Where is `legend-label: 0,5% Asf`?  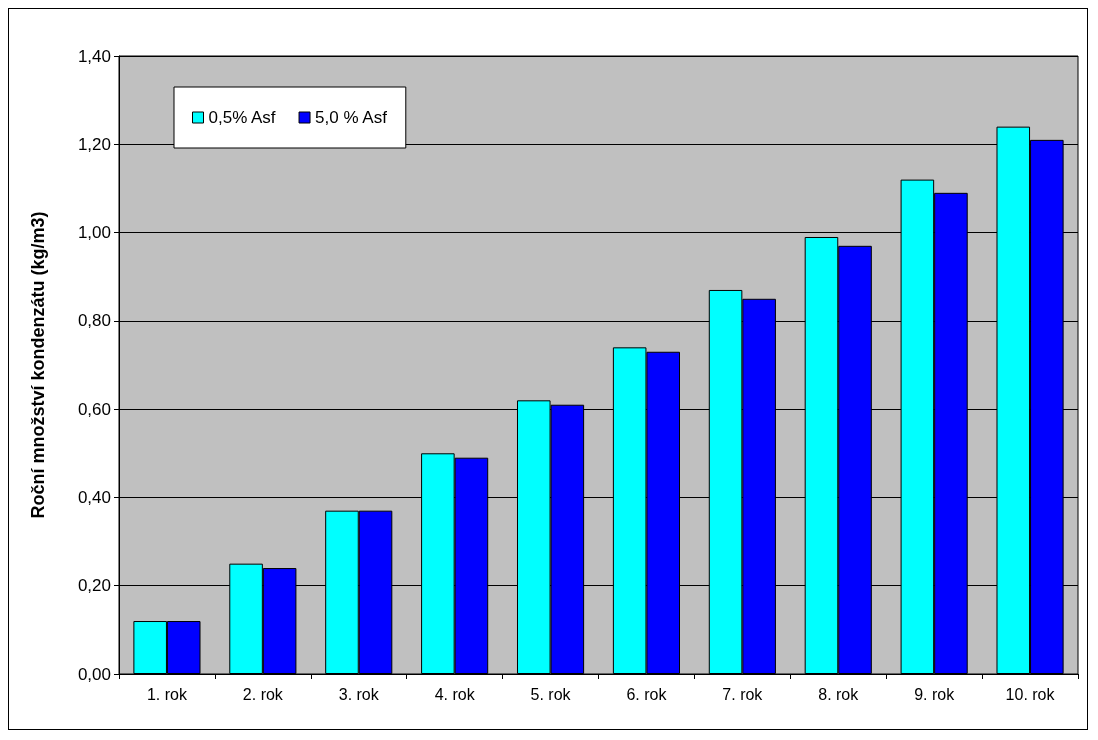 legend-label: 0,5% Asf is located at coordinates (242, 117).